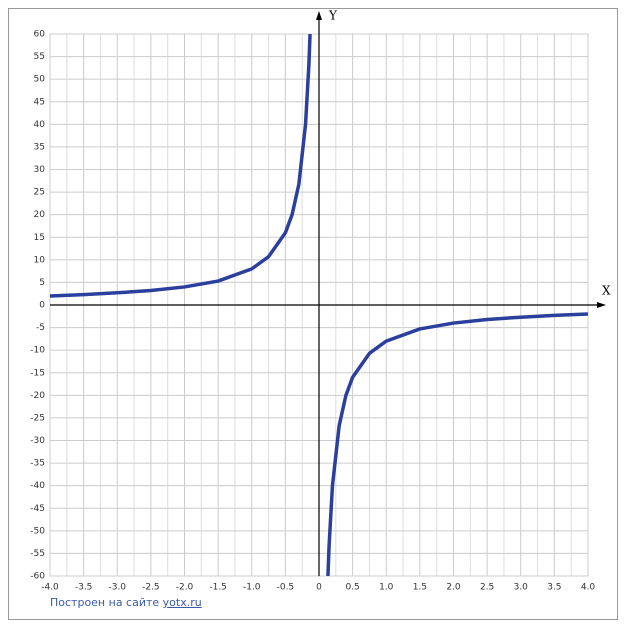  Describe the element at coordinates (453, 588) in the screenshot. I see `x-tick-label: 2.0` at that location.